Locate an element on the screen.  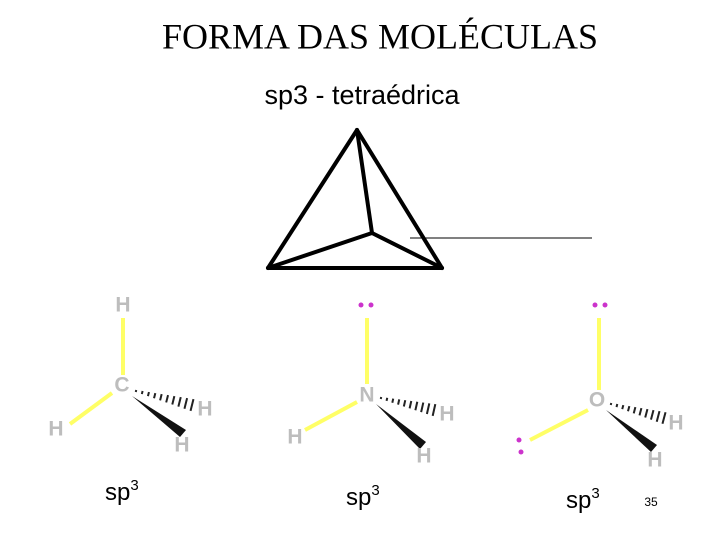
water: O H H sp3 is located at coordinates (600, 408).